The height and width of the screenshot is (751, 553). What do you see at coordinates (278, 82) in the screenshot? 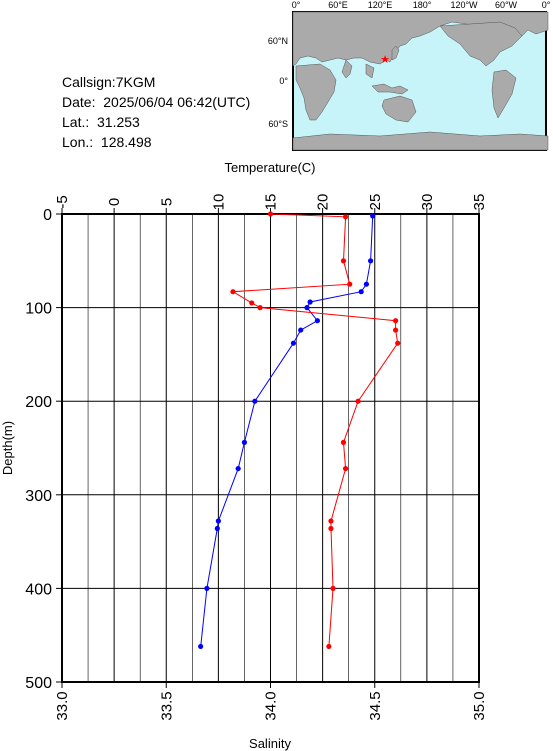
I see `map-latitude-labels: 60°N 0° 60°S` at bounding box center [278, 82].